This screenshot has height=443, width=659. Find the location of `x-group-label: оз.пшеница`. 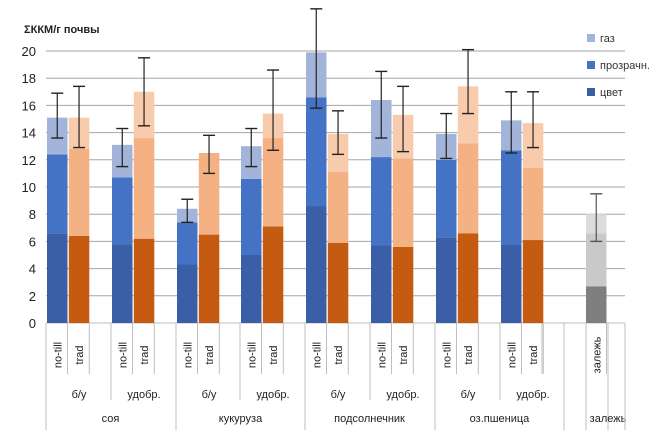

x-group-label: оз.пшеница is located at coordinates (500, 419).